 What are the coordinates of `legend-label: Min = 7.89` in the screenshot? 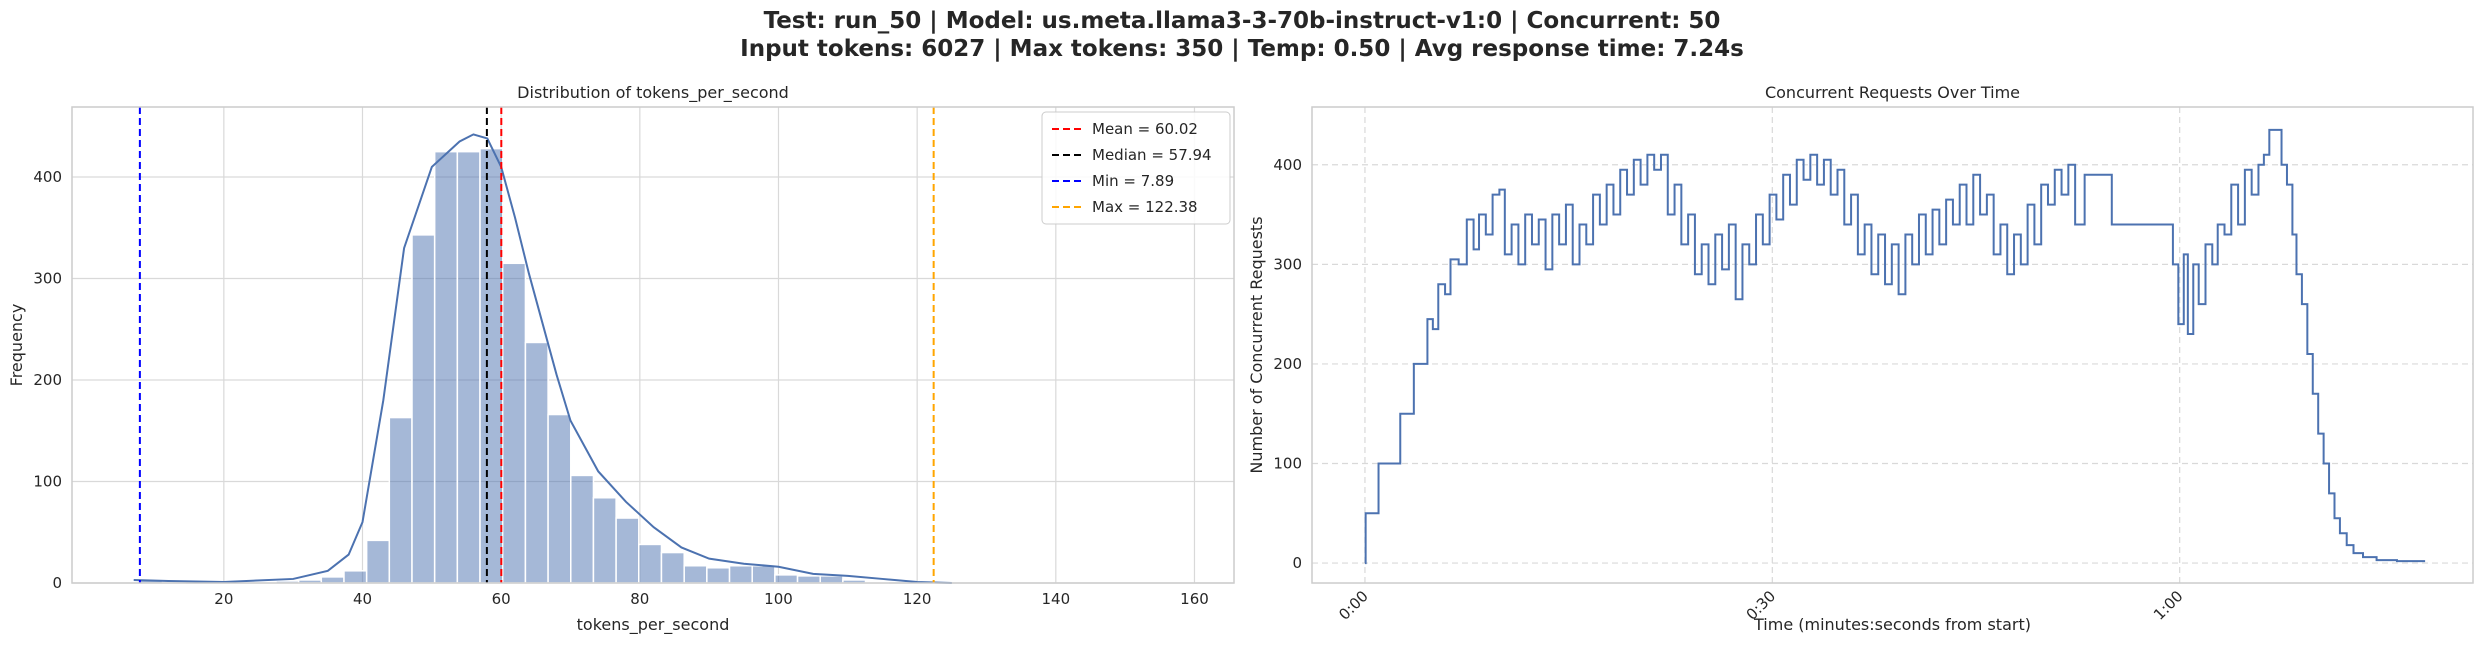 It's located at (1133, 181).